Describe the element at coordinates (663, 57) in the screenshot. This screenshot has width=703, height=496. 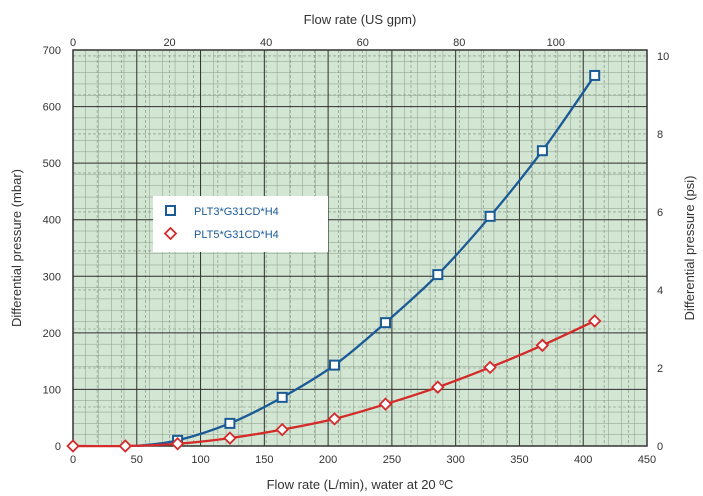
I see `y2-tick-label: 10` at that location.